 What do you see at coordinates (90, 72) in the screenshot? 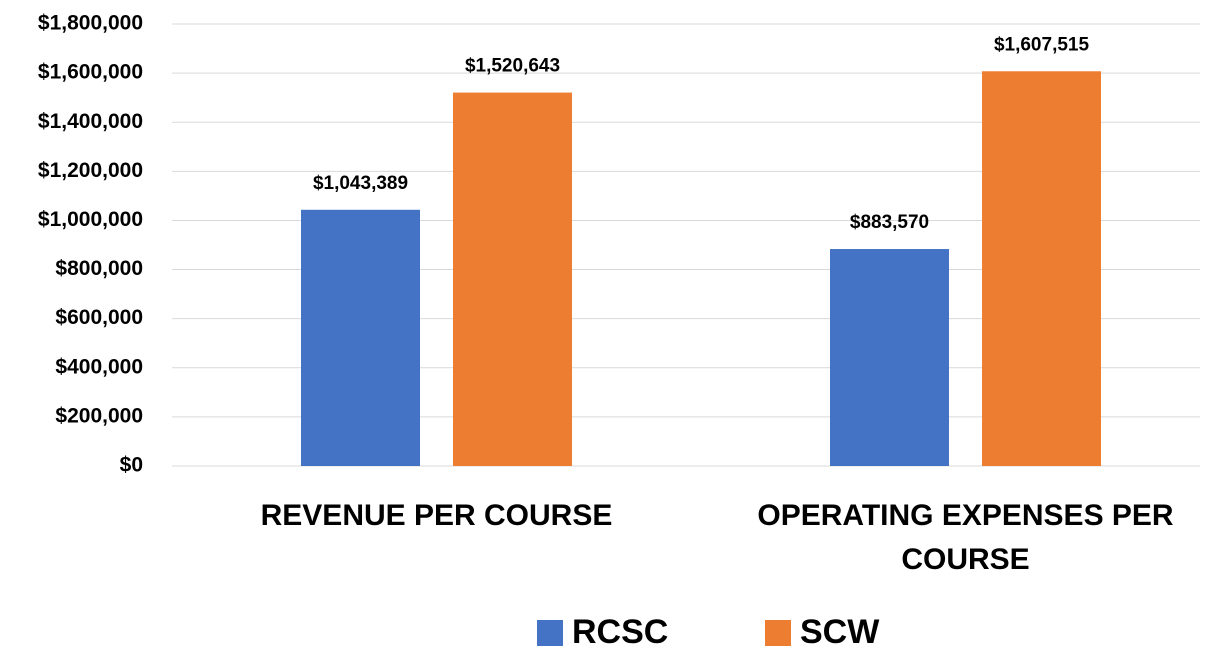
I see `y-tick-label: $1,600,000` at bounding box center [90, 72].